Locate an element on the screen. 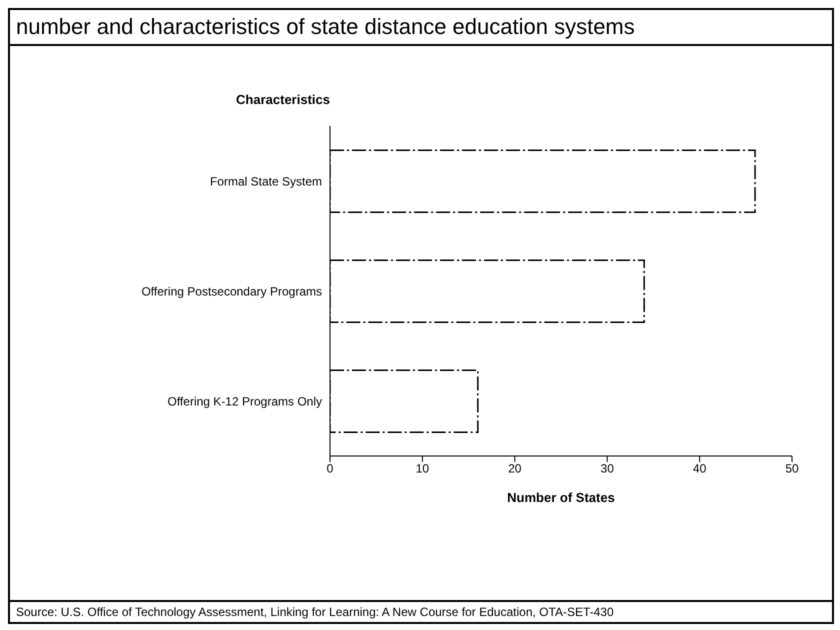  x-tick-label: 50 is located at coordinates (792, 469).